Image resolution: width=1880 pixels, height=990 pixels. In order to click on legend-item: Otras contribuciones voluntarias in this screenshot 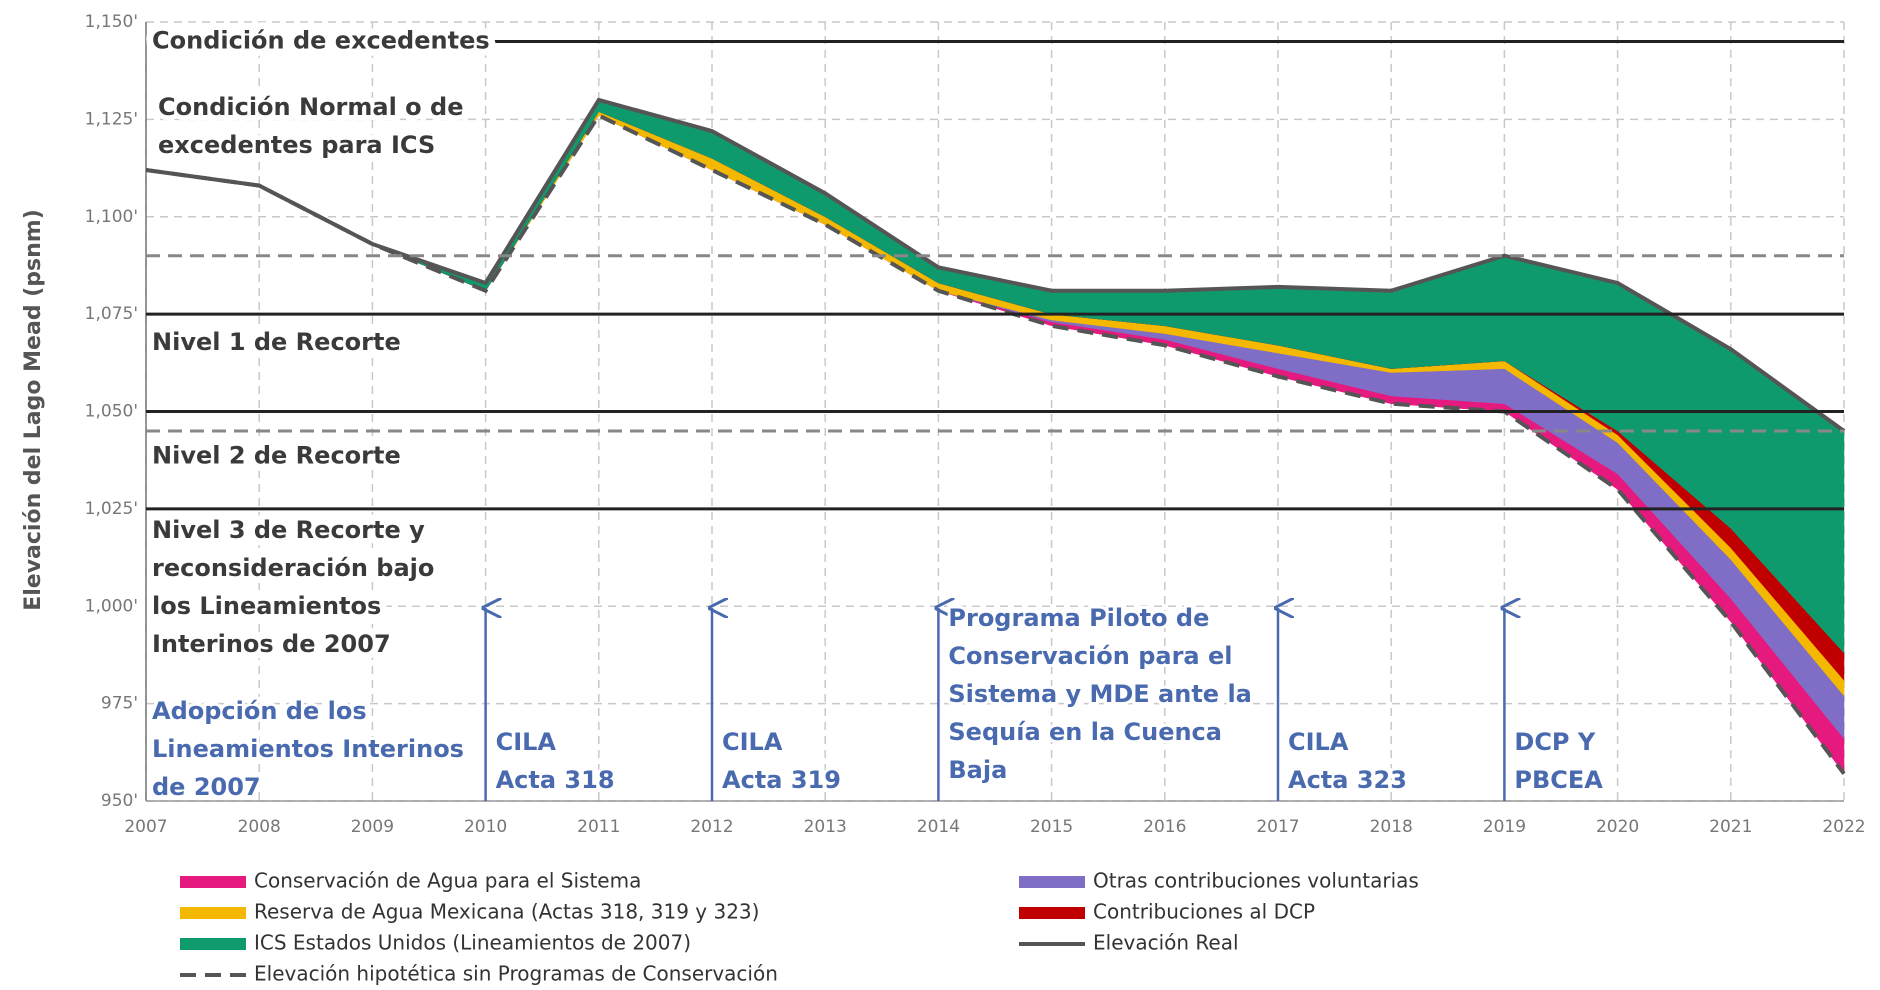, I will do `click(1219, 881)`.